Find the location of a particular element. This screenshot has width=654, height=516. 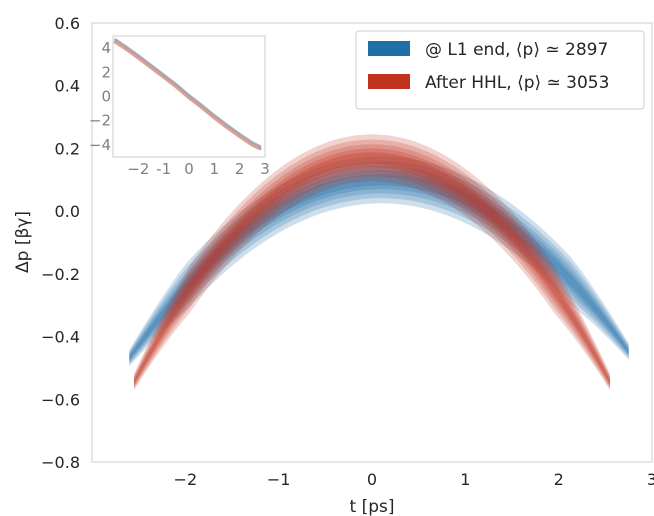

inset-y-tick-label: 2 is located at coordinates (106, 72).